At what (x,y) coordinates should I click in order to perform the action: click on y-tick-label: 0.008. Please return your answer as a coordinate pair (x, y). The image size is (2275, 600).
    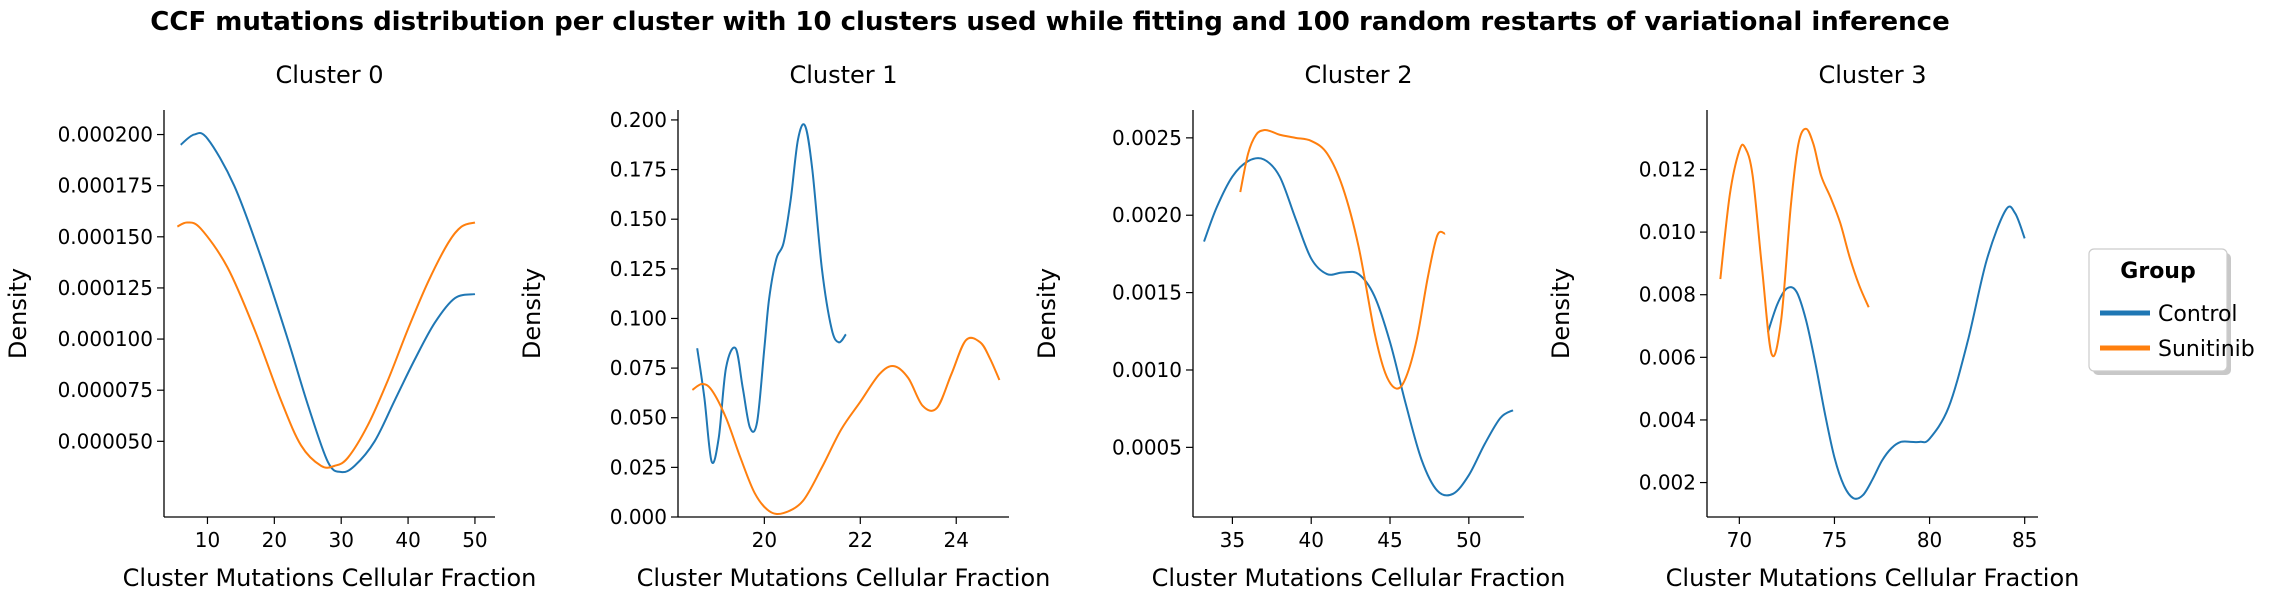
    Looking at the image, I should click on (1667, 295).